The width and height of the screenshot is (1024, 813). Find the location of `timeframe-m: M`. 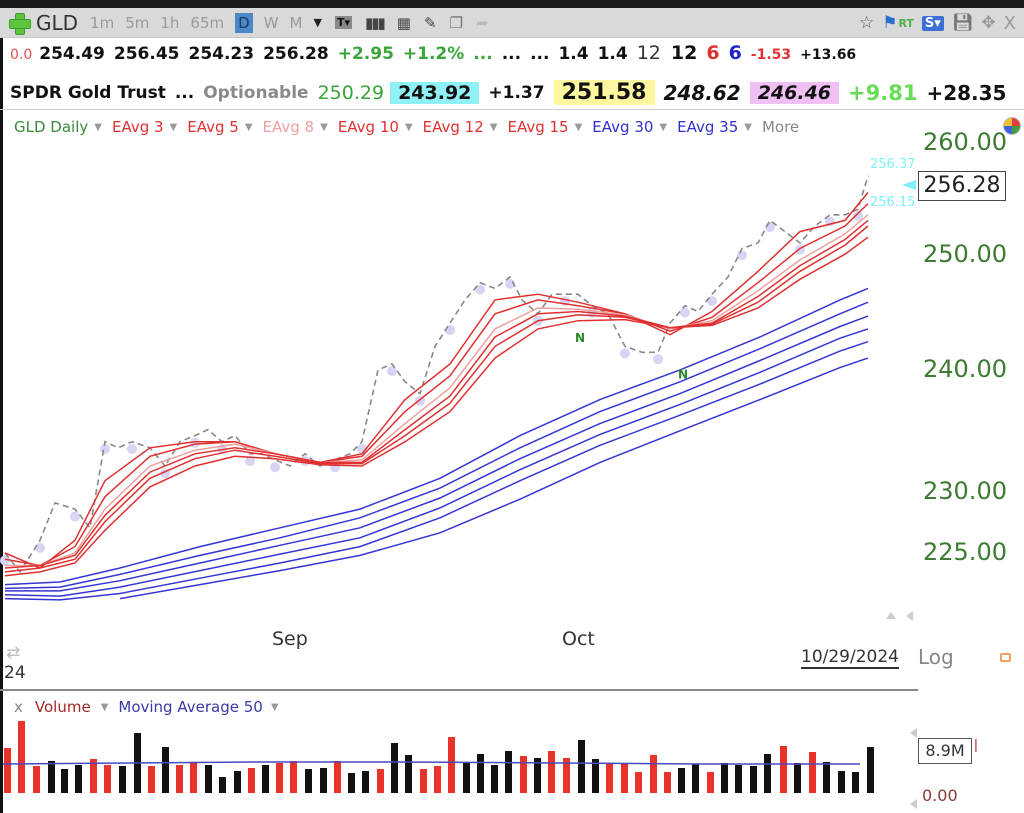

timeframe-m: M is located at coordinates (296, 22).